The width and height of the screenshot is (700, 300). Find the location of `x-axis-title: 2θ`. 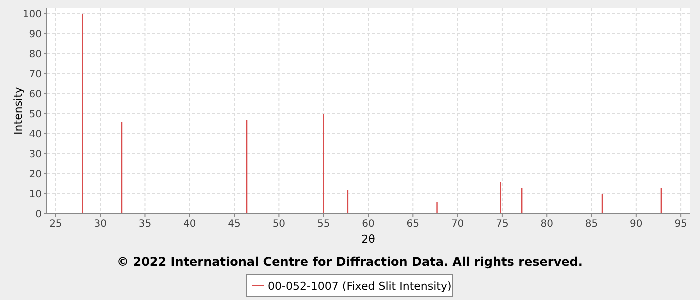

x-axis-title: 2θ is located at coordinates (369, 239).